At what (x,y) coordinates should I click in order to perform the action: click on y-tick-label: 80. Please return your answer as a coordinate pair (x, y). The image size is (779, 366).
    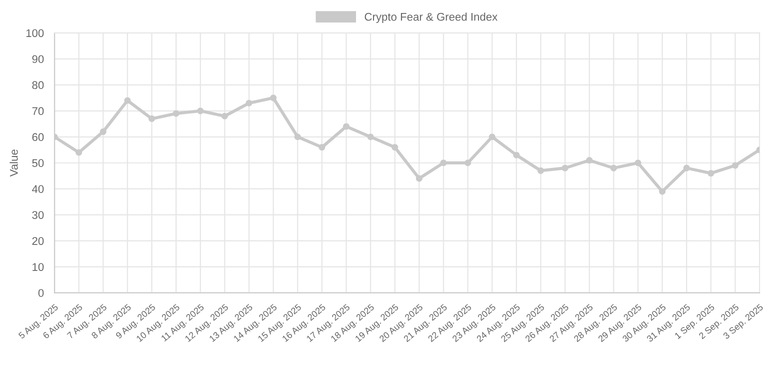
    Looking at the image, I should click on (38, 85).